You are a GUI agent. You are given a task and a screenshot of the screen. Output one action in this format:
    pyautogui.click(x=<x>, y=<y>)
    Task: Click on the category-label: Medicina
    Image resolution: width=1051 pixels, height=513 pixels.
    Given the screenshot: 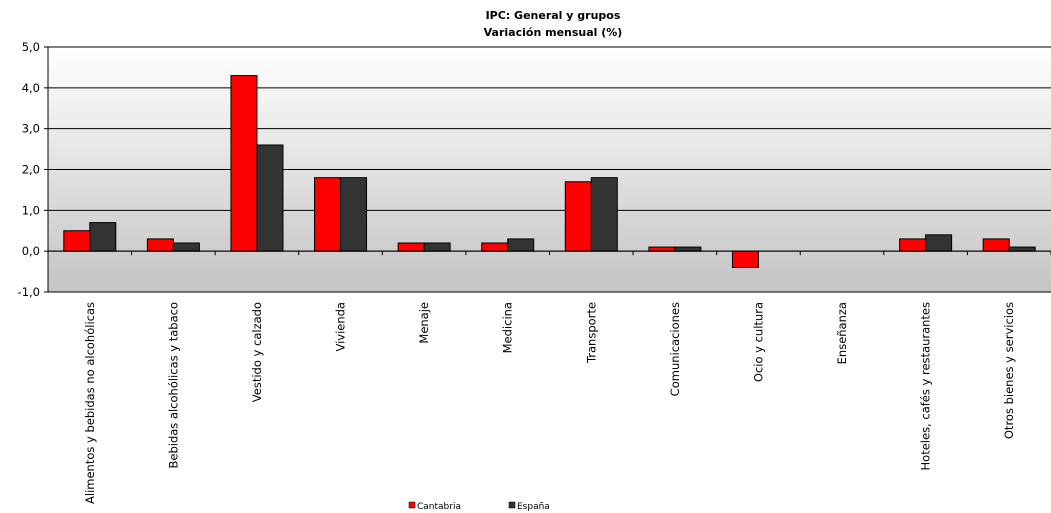 What is the action you would take?
    pyautogui.click(x=508, y=327)
    